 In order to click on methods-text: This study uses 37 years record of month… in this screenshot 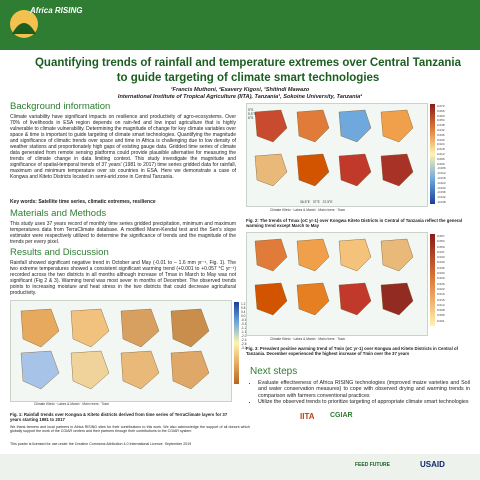, I will do `click(123, 233)`.